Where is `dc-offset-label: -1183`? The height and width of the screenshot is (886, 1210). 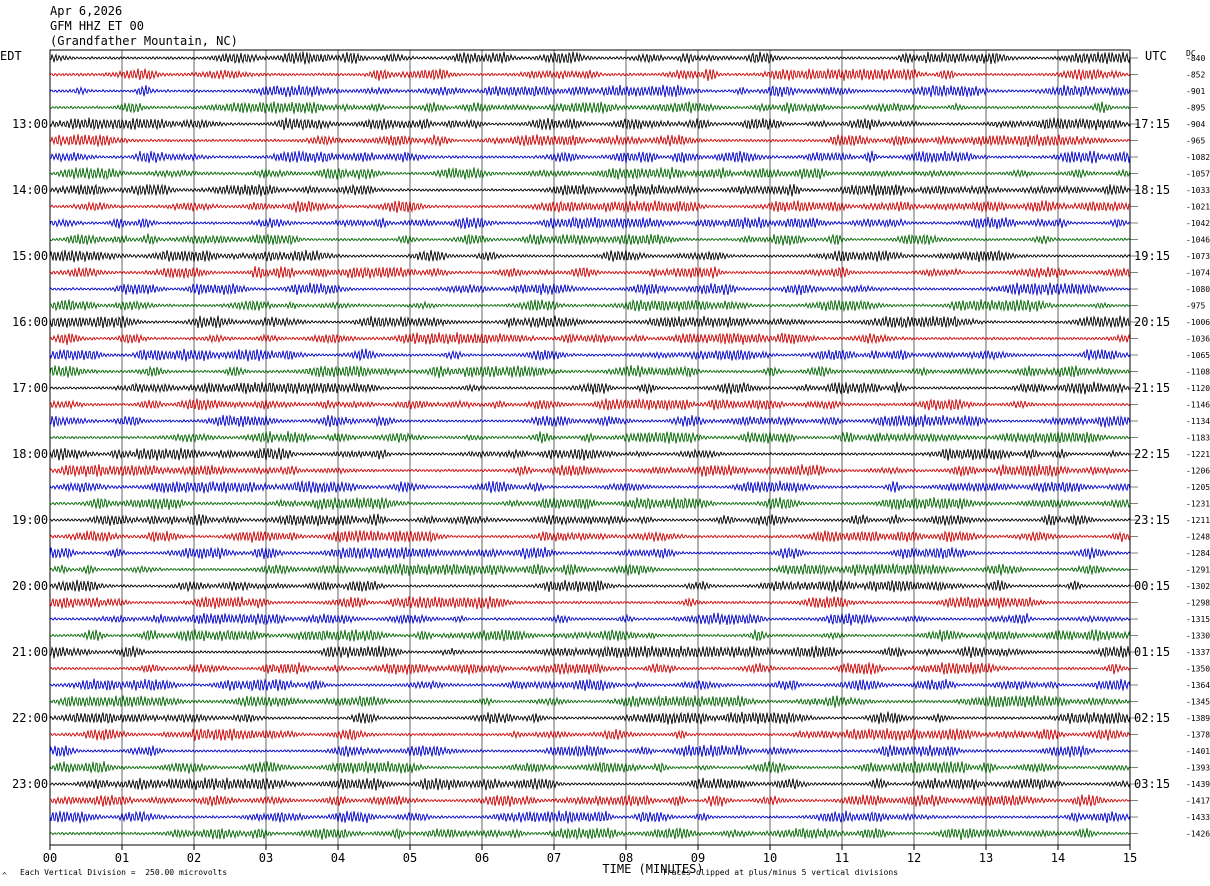 dc-offset-label: -1183 is located at coordinates (1198, 438).